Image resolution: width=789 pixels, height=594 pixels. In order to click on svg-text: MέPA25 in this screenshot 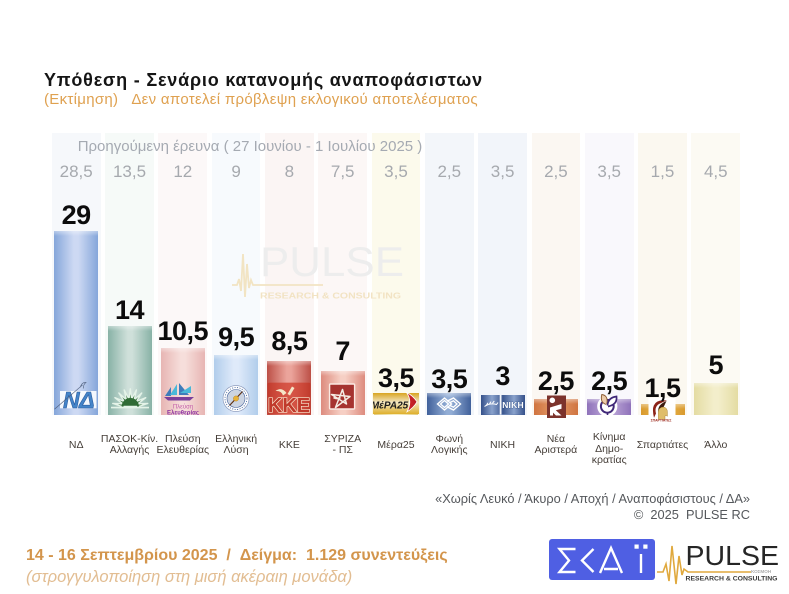, I will do `click(391, 405)`.